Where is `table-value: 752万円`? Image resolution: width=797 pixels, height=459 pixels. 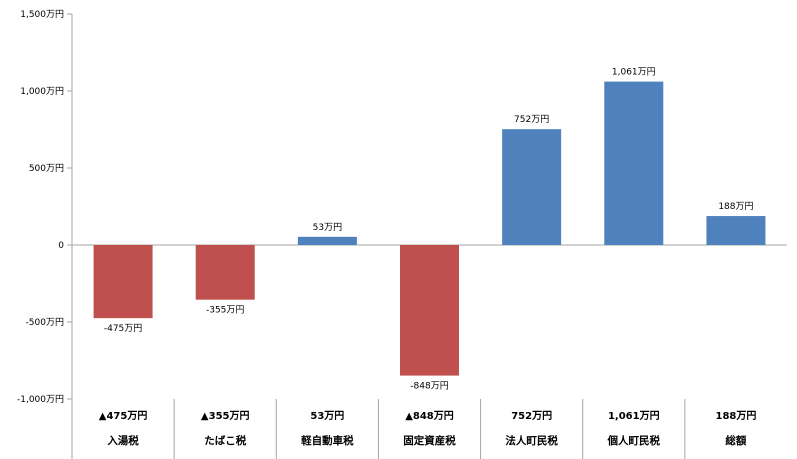 table-value: 752万円 is located at coordinates (531, 416).